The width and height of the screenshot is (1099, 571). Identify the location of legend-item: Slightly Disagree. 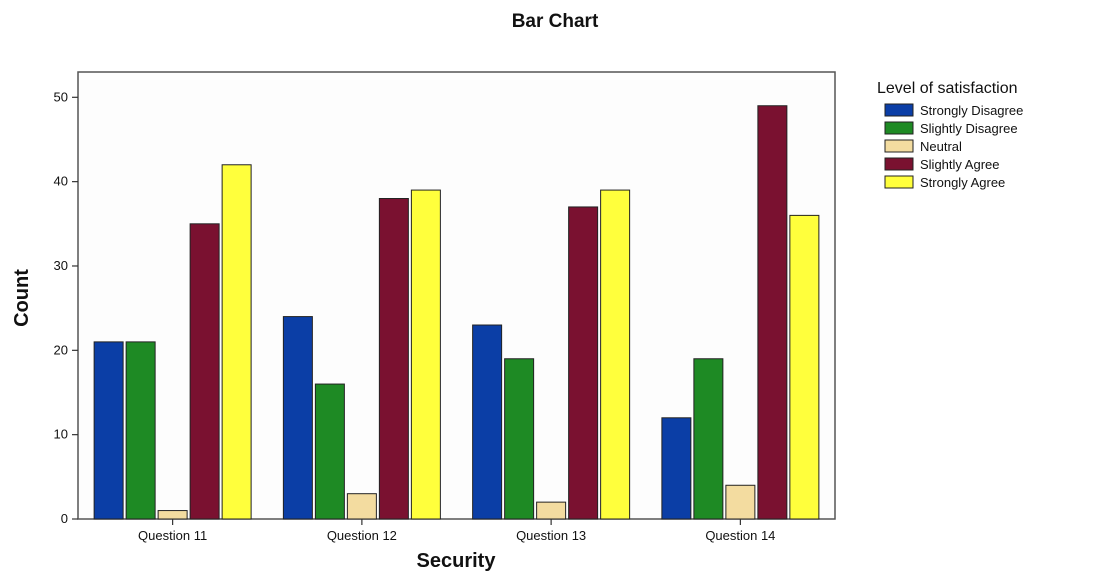
(951, 128).